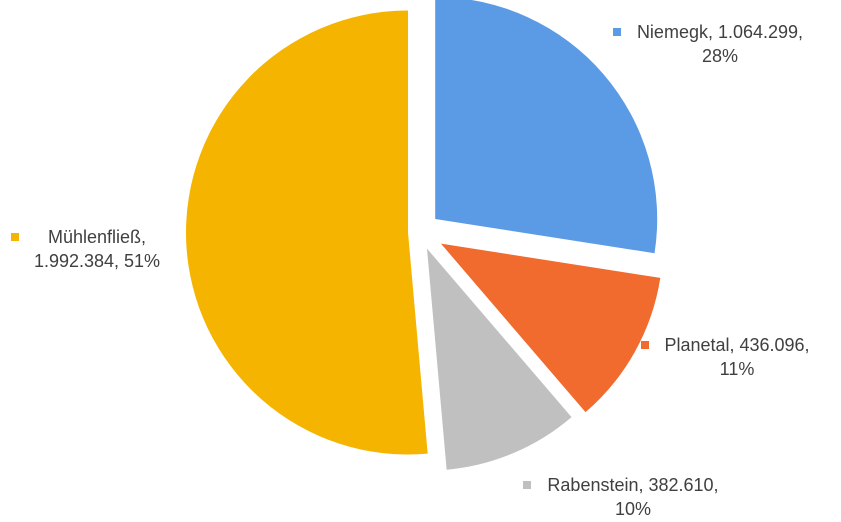 This screenshot has width=841, height=522. I want to click on data-label-niemegk-line-2: 28%, so click(720, 56).